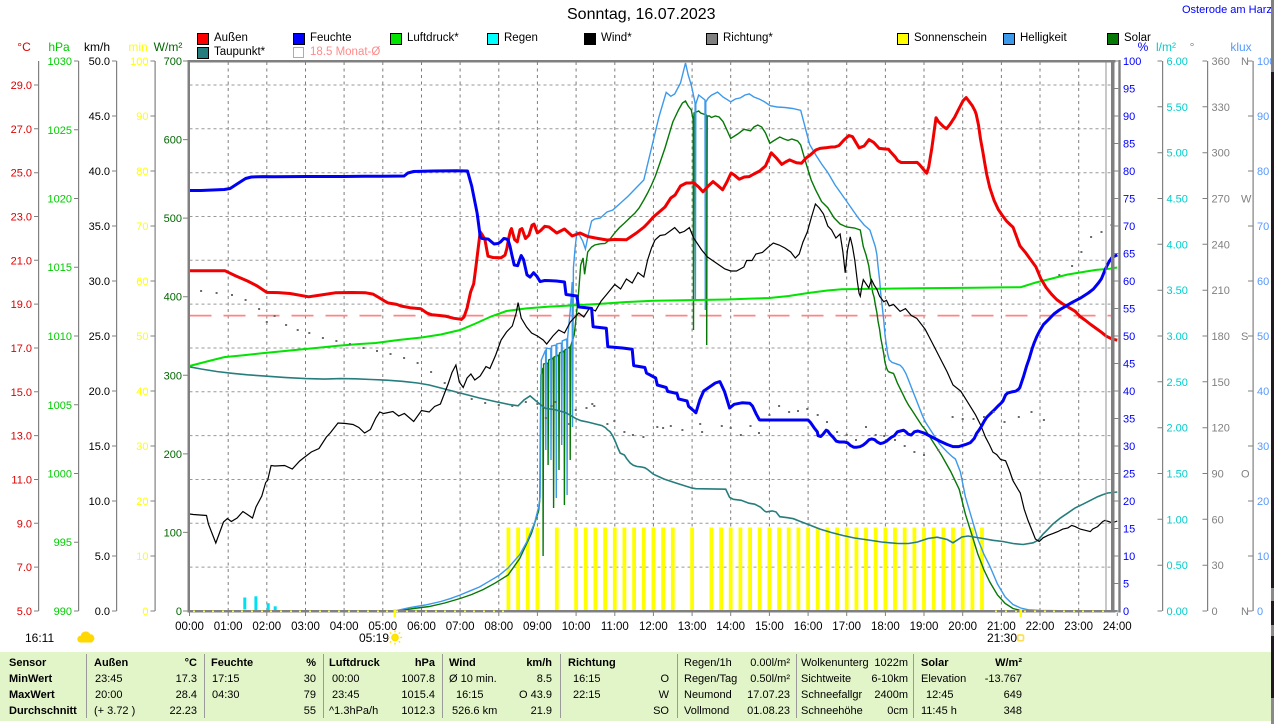 This screenshot has width=1274, height=724. I want to click on svg-text: S, so click(1244, 337).